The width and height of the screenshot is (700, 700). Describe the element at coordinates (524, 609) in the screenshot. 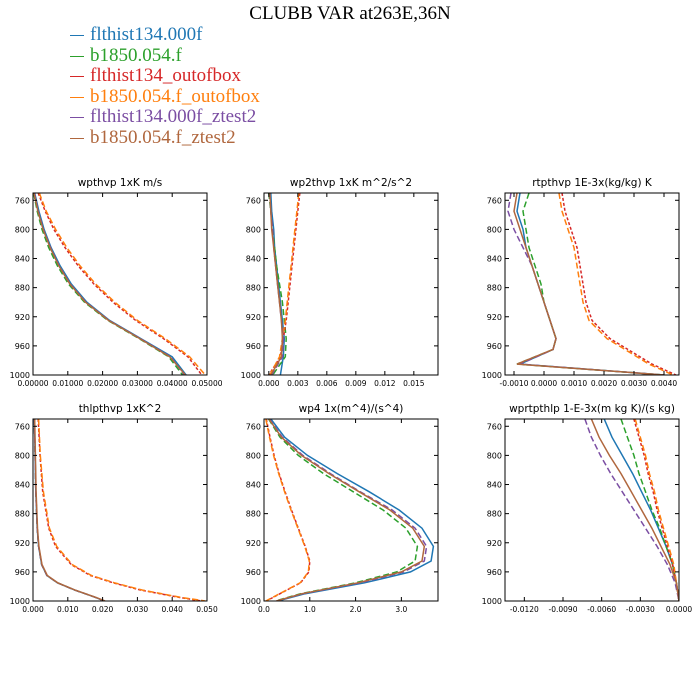

I see `x-tick-label: -0.0120` at that location.